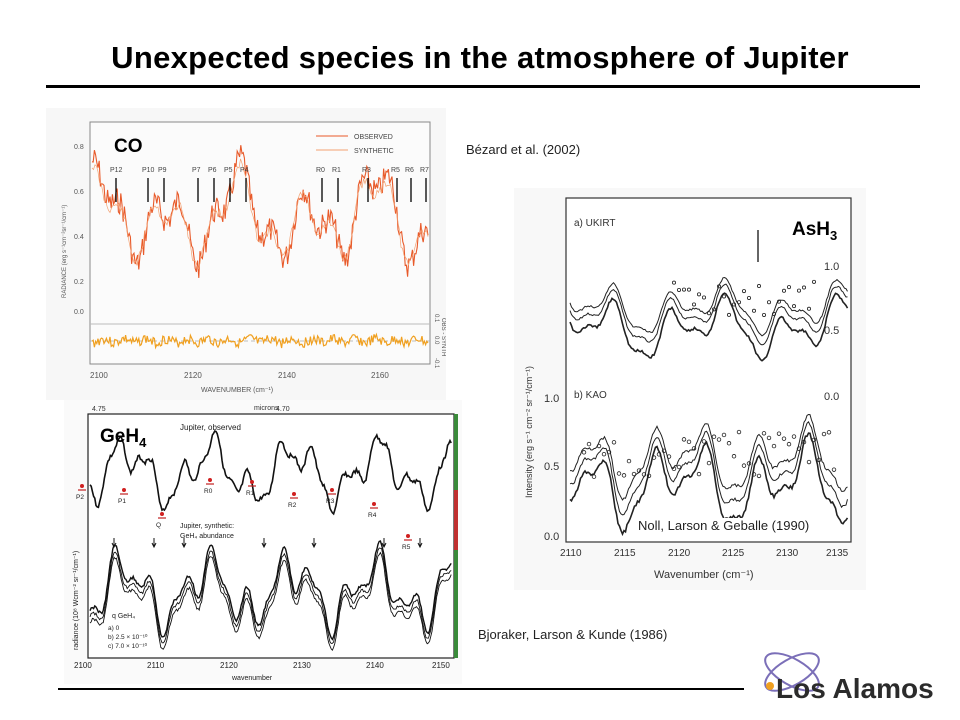  Describe the element at coordinates (127, 646) in the screenshot. I see `geh4-legend-item: c) 7.0 × 10⁻¹⁰` at that location.